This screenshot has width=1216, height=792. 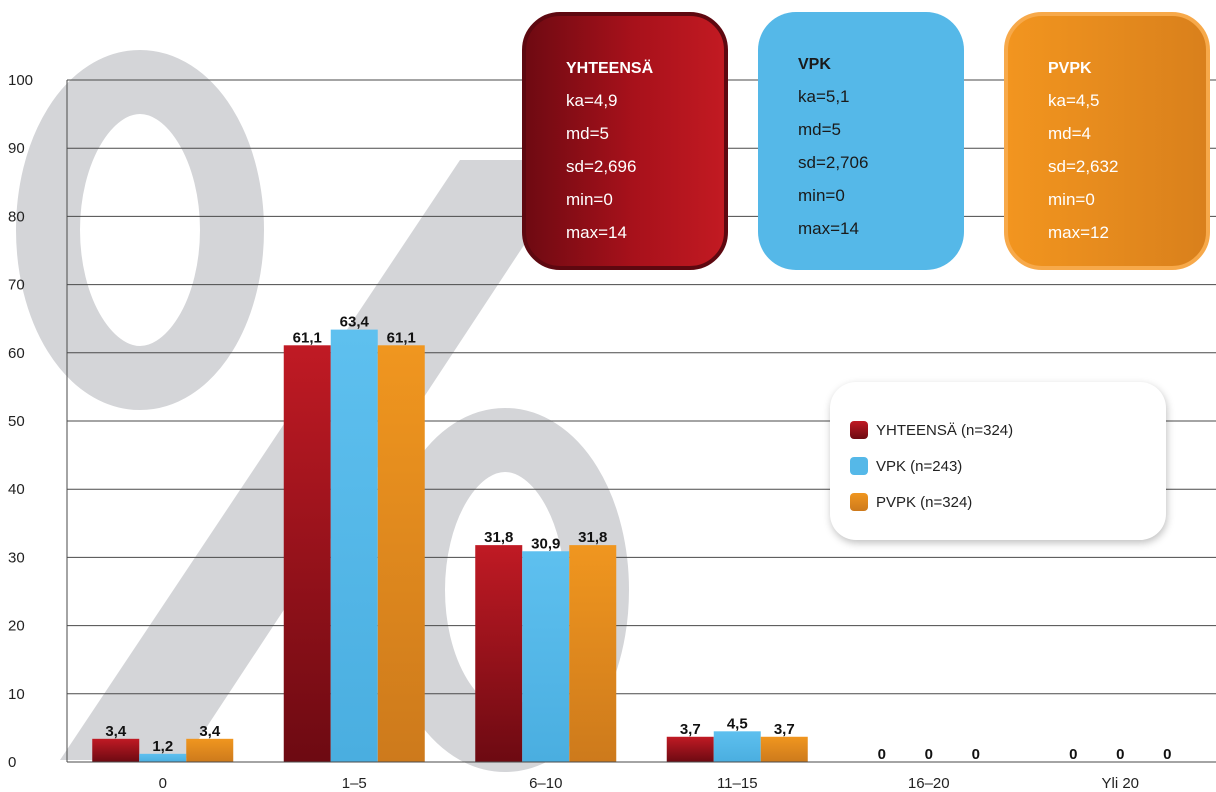 I want to click on y-tick-label: 90, so click(x=16, y=148).